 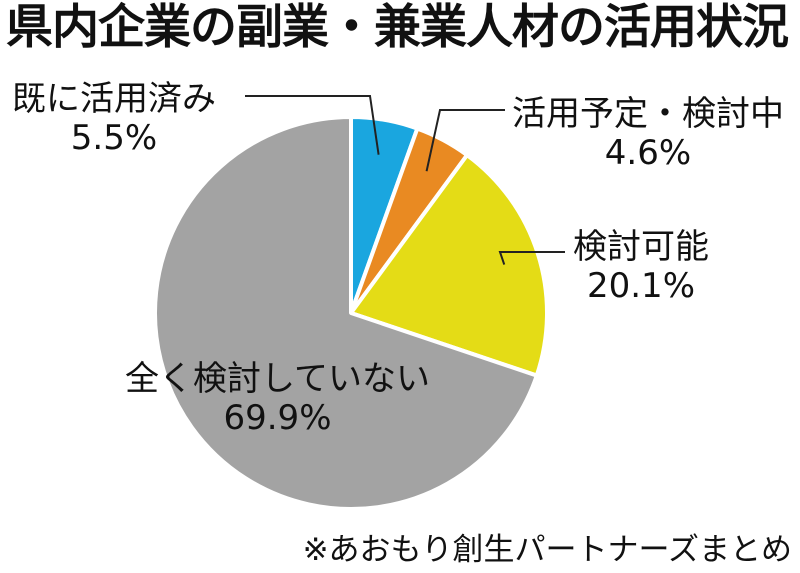 What do you see at coordinates (277, 379) in the screenshot?
I see `slice-name: 全く検討していない` at bounding box center [277, 379].